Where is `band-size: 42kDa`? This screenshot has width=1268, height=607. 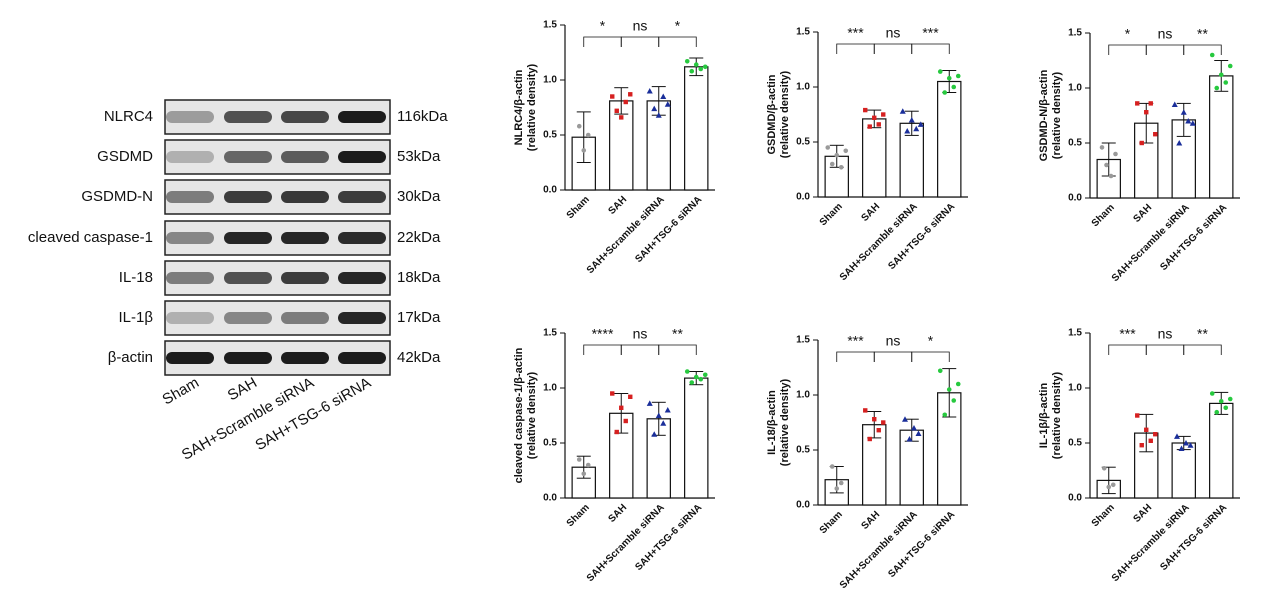
band-size: 42kDa is located at coordinates (419, 357).